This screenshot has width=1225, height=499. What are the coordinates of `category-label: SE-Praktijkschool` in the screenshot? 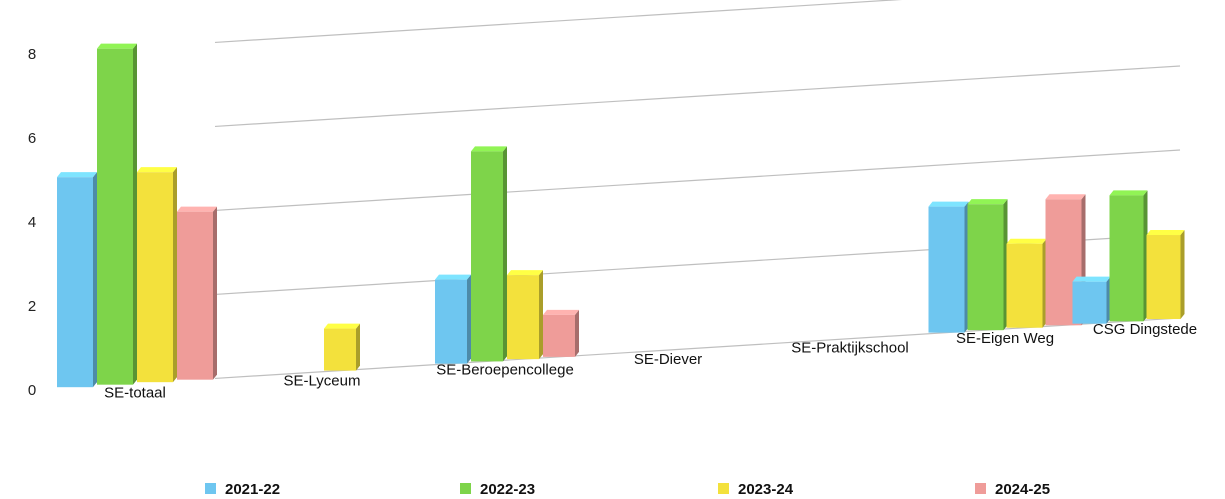 It's located at (850, 348).